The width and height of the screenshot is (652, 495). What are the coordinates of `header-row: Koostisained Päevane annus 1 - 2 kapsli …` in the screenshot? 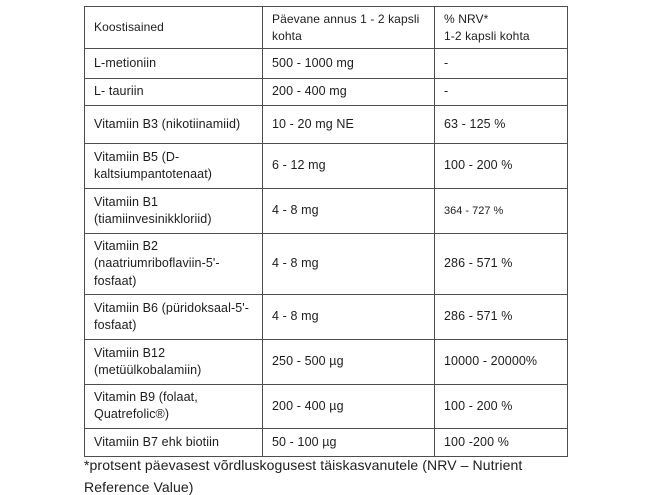 It's located at (326, 27).